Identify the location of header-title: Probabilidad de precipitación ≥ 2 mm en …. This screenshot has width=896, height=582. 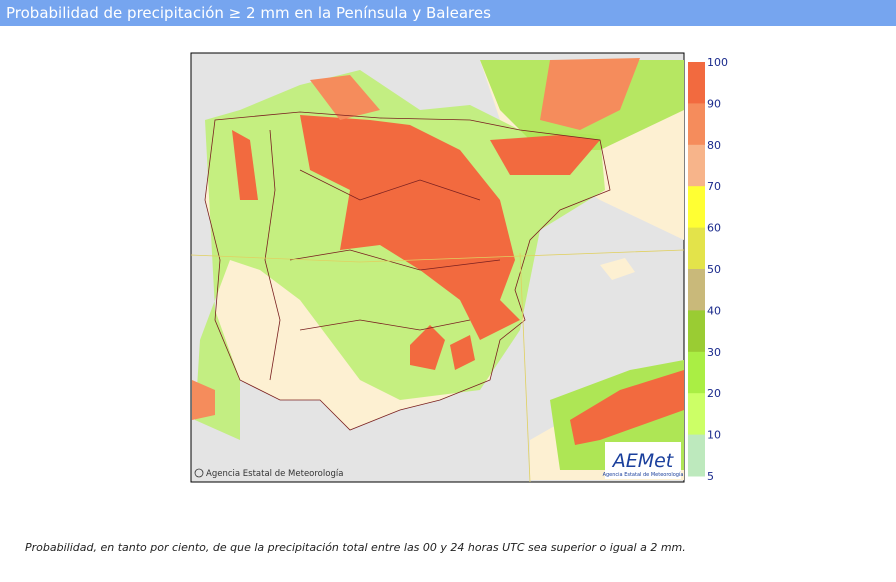
(448, 13).